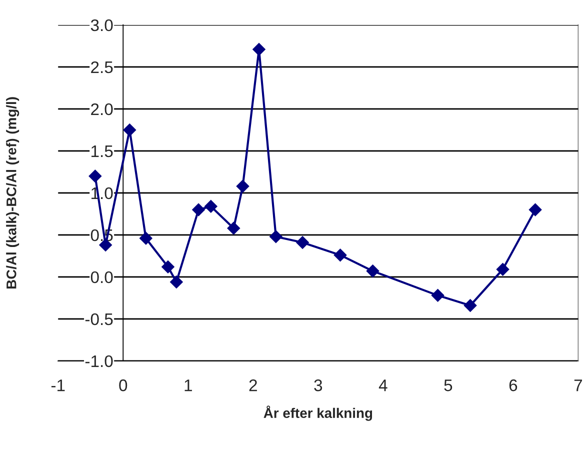 The image size is (587, 454). What do you see at coordinates (318, 413) in the screenshot?
I see `x-axis-title: År efter kalkning` at bounding box center [318, 413].